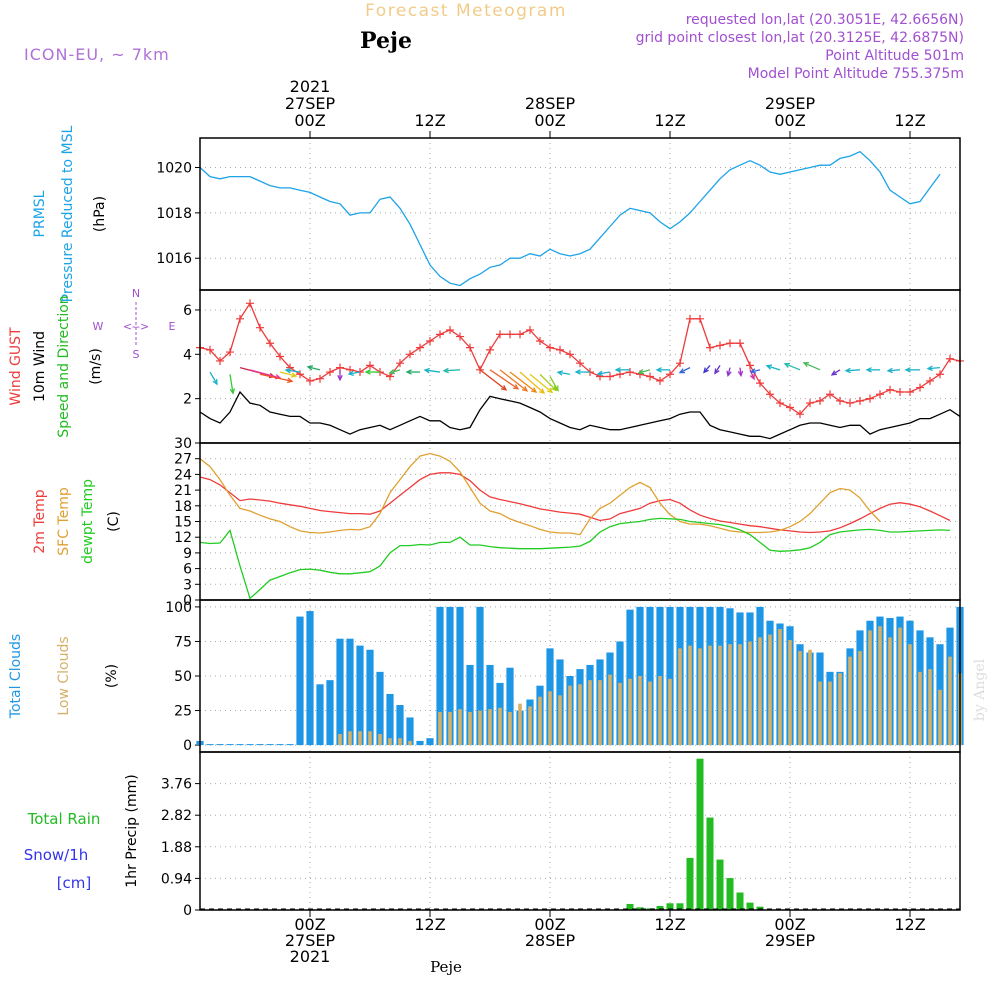  Describe the element at coordinates (790, 940) in the screenshot. I see `bottom-time-label: 29SEP` at that location.